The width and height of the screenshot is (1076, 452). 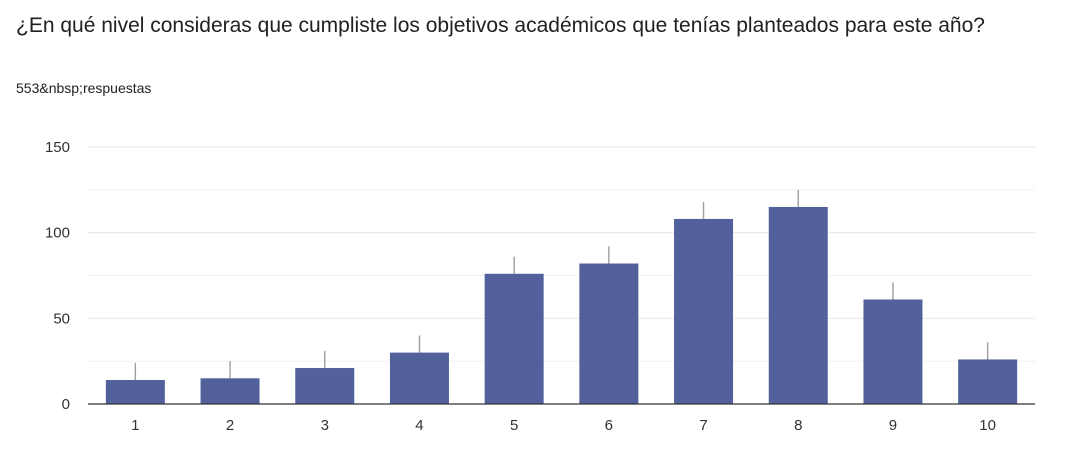 What do you see at coordinates (798, 425) in the screenshot?
I see `x-tick-label: 8` at bounding box center [798, 425].